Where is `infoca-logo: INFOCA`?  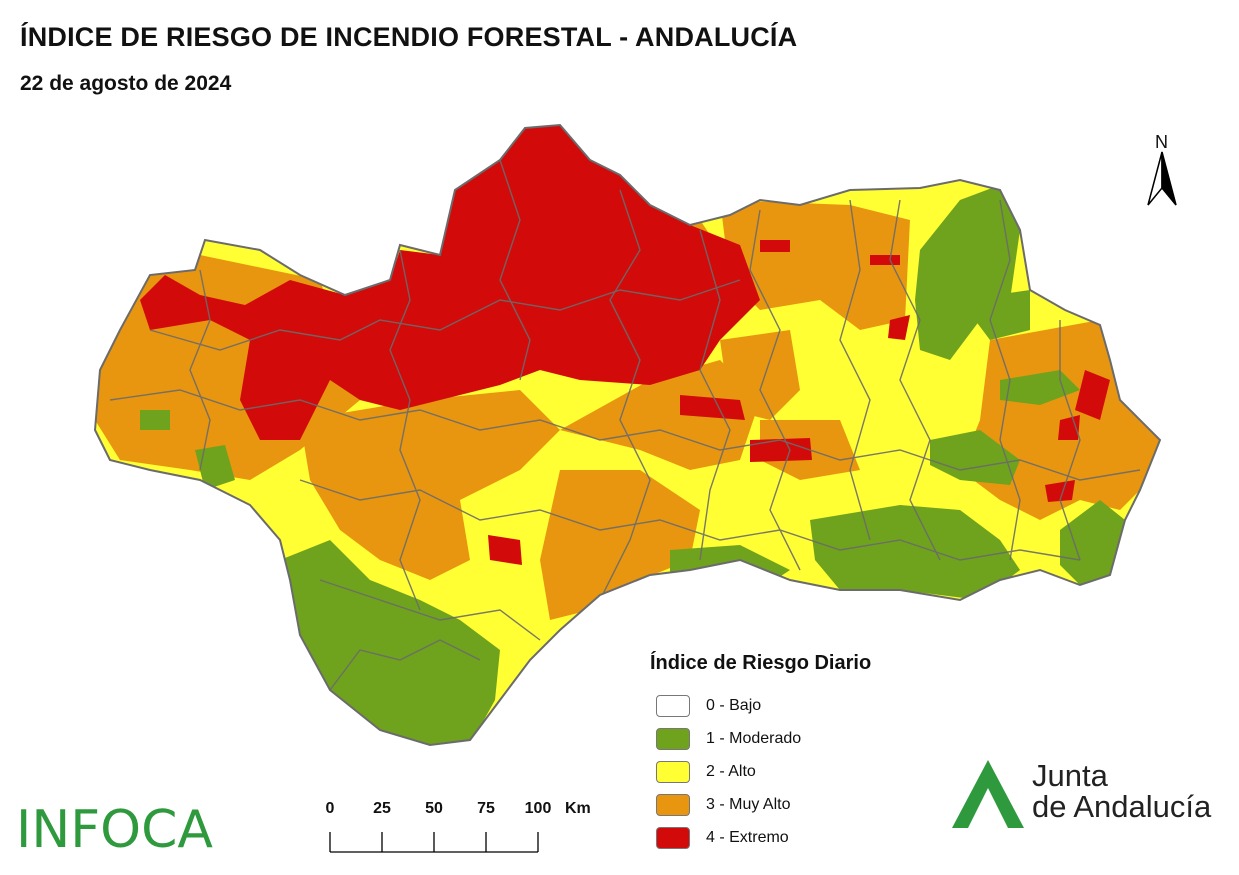
infoca-logo: INFOCA is located at coordinates (114, 830).